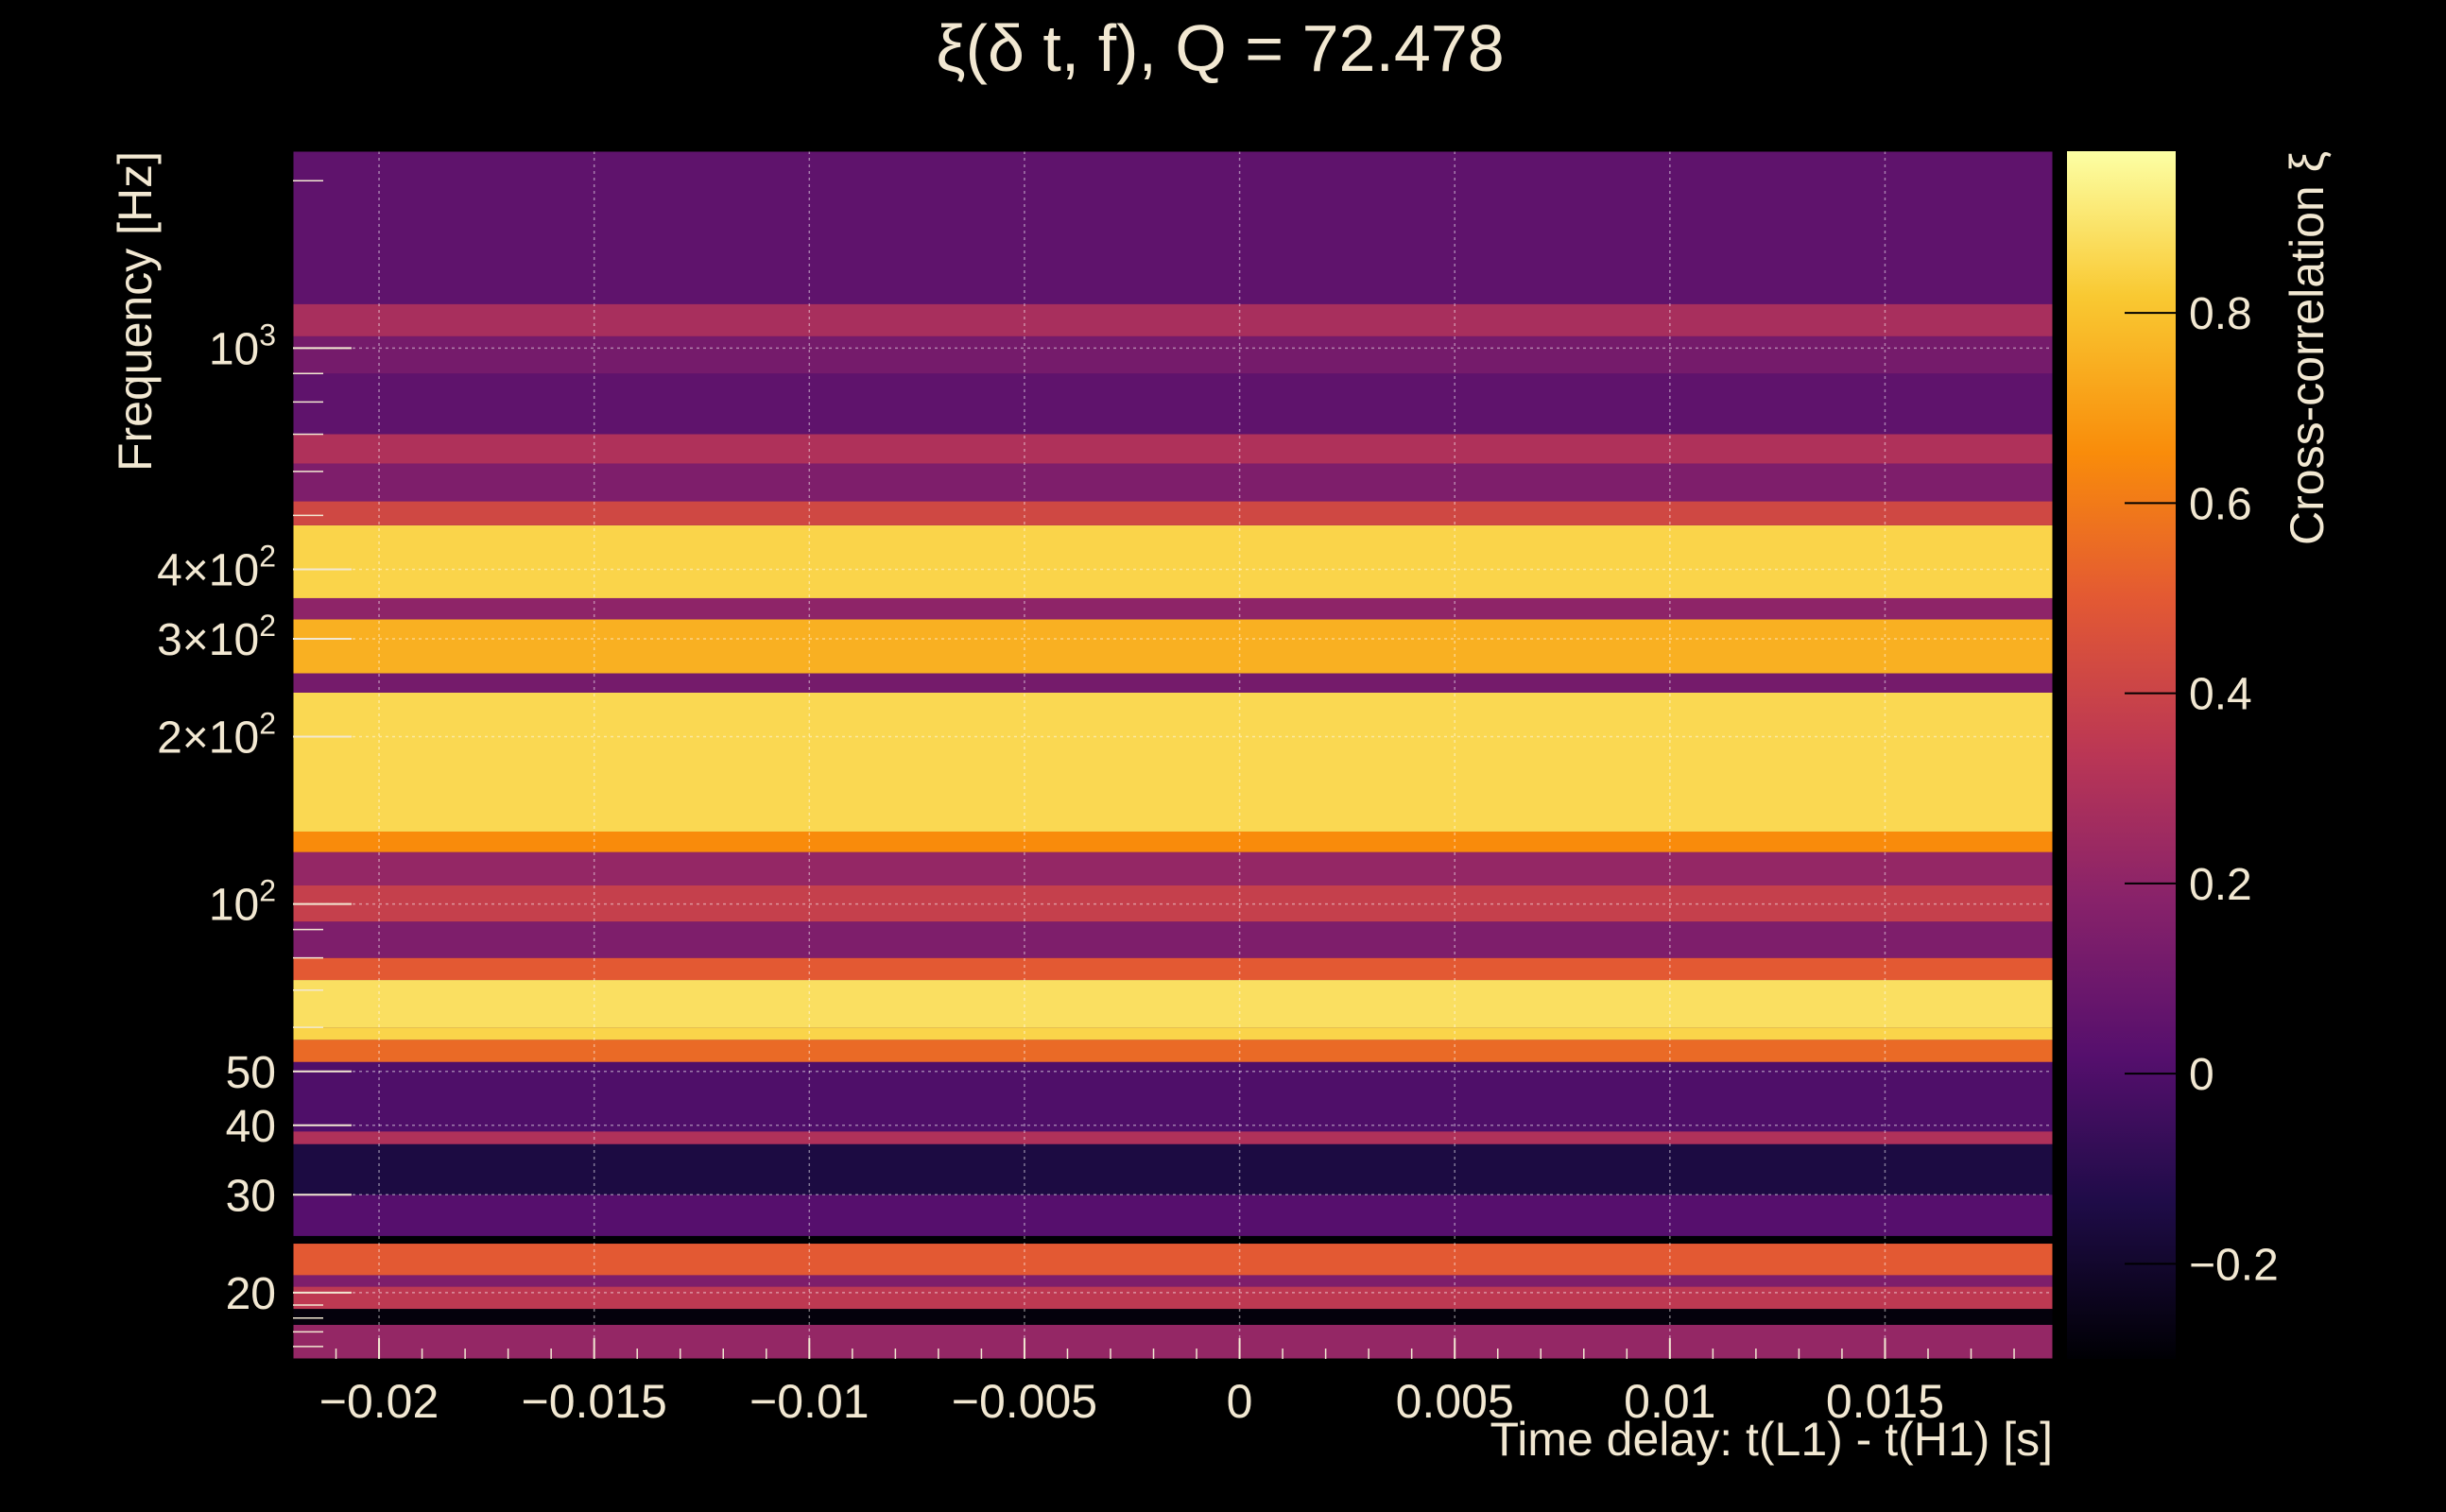 The height and width of the screenshot is (1512, 2446). Describe the element at coordinates (1885, 1401) in the screenshot. I see `x-tick-label: 0.015` at that location.